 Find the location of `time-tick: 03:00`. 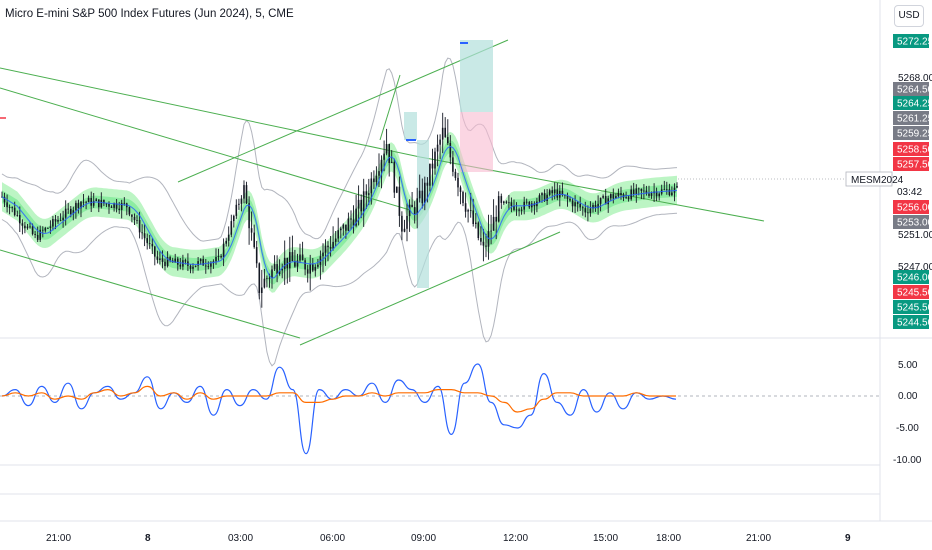

time-tick: 03:00 is located at coordinates (240, 538).